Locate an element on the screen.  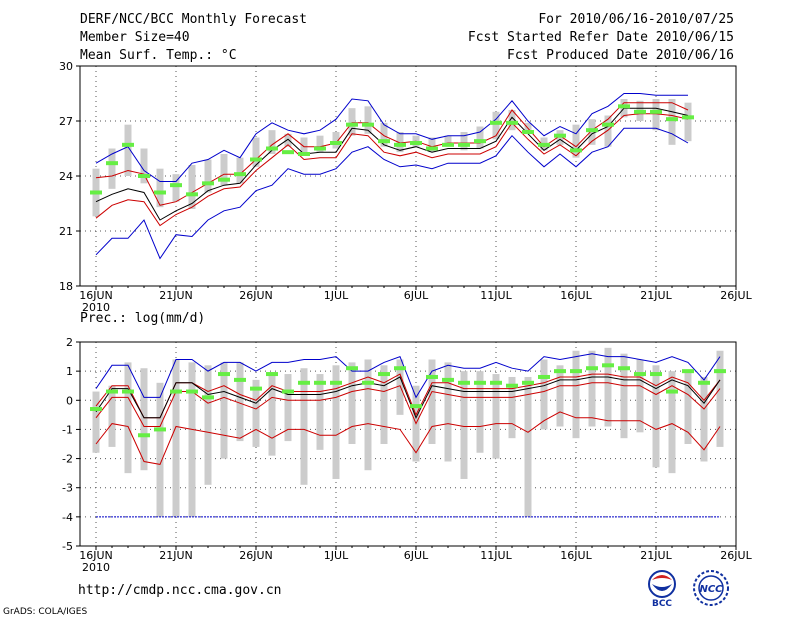
series-line-upper-percentile is located at coordinates (392, 154).